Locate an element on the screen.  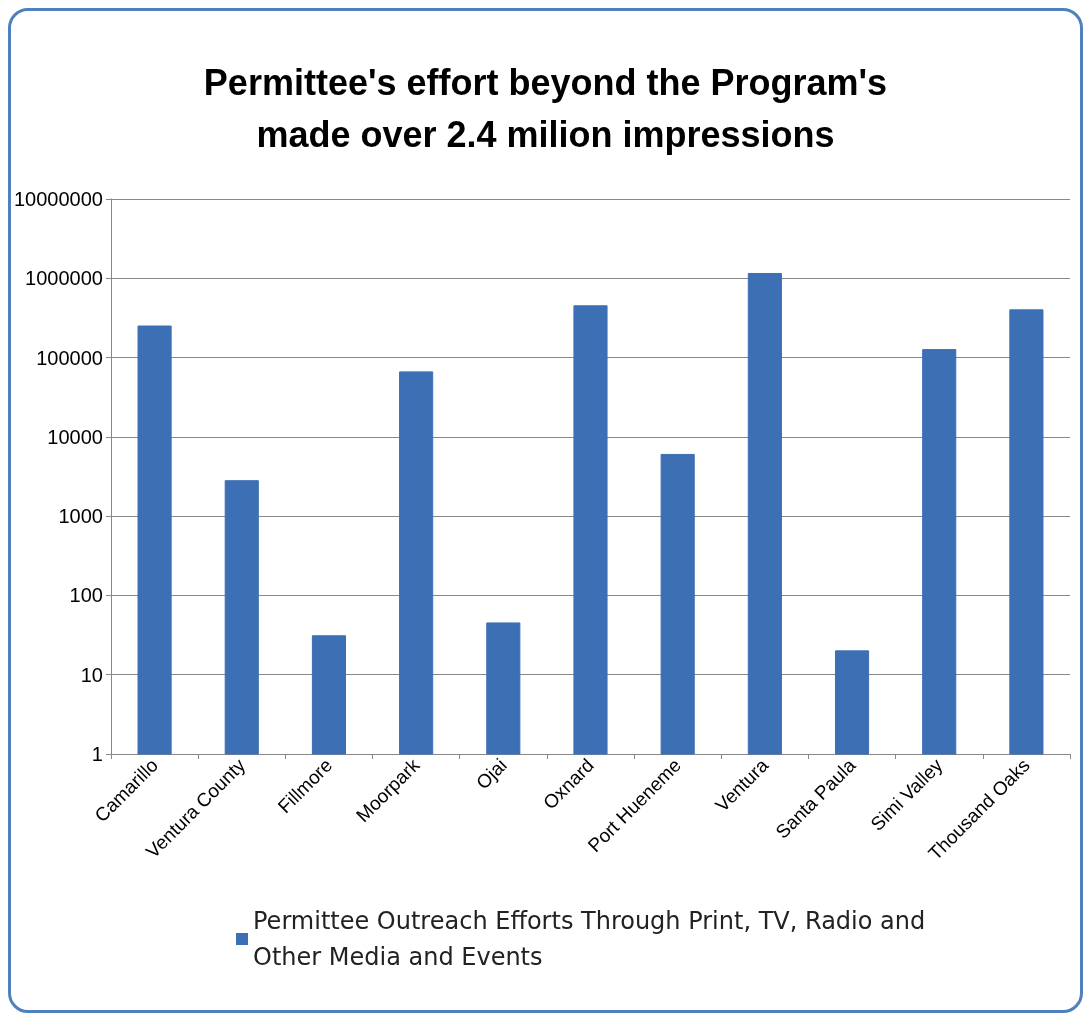
y-tick-label: 100000 is located at coordinates (69, 357).